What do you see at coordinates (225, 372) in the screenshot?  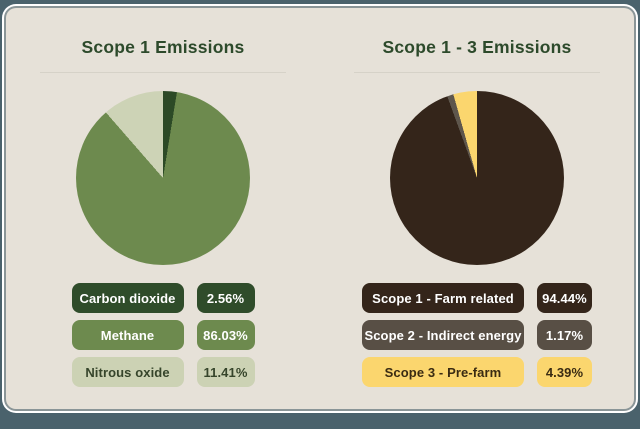 I see `legend-value-pill: 11.41%` at bounding box center [225, 372].